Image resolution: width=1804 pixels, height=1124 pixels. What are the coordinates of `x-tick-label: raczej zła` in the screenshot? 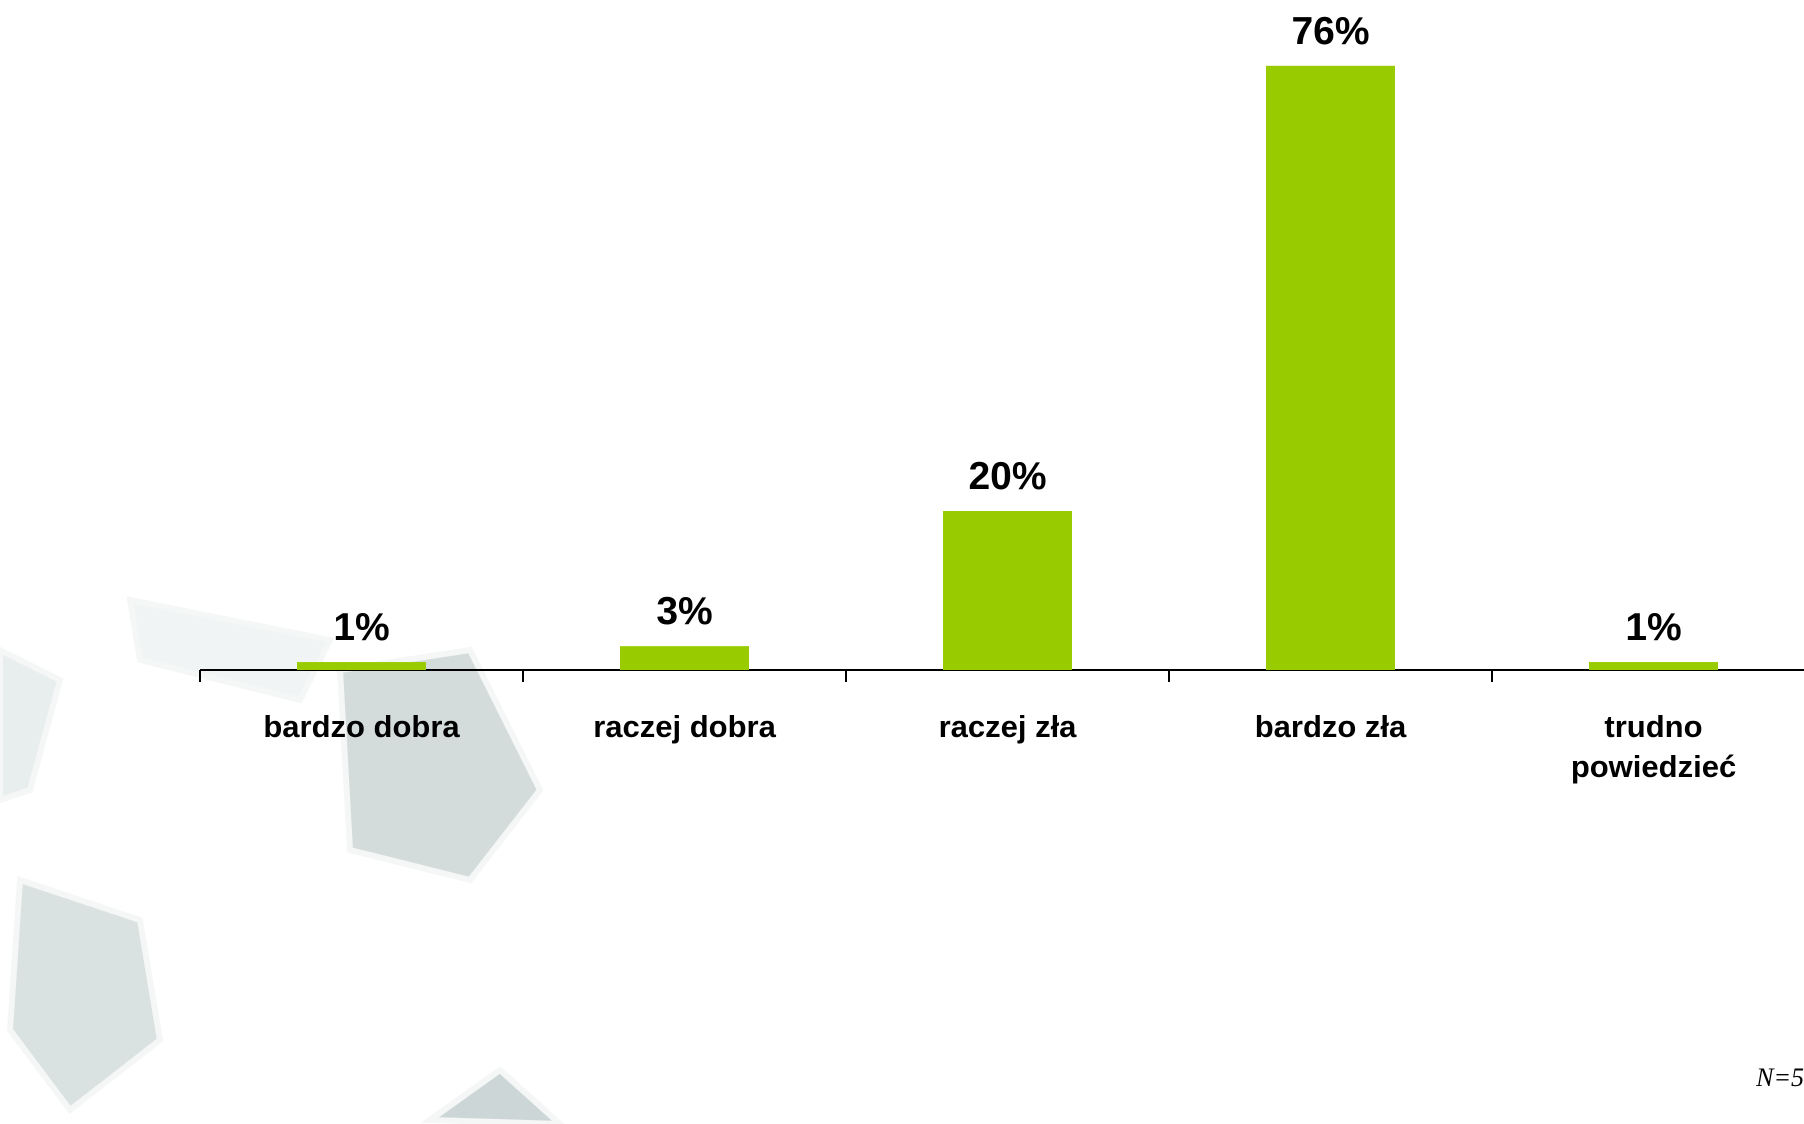 It's located at (1007, 726).